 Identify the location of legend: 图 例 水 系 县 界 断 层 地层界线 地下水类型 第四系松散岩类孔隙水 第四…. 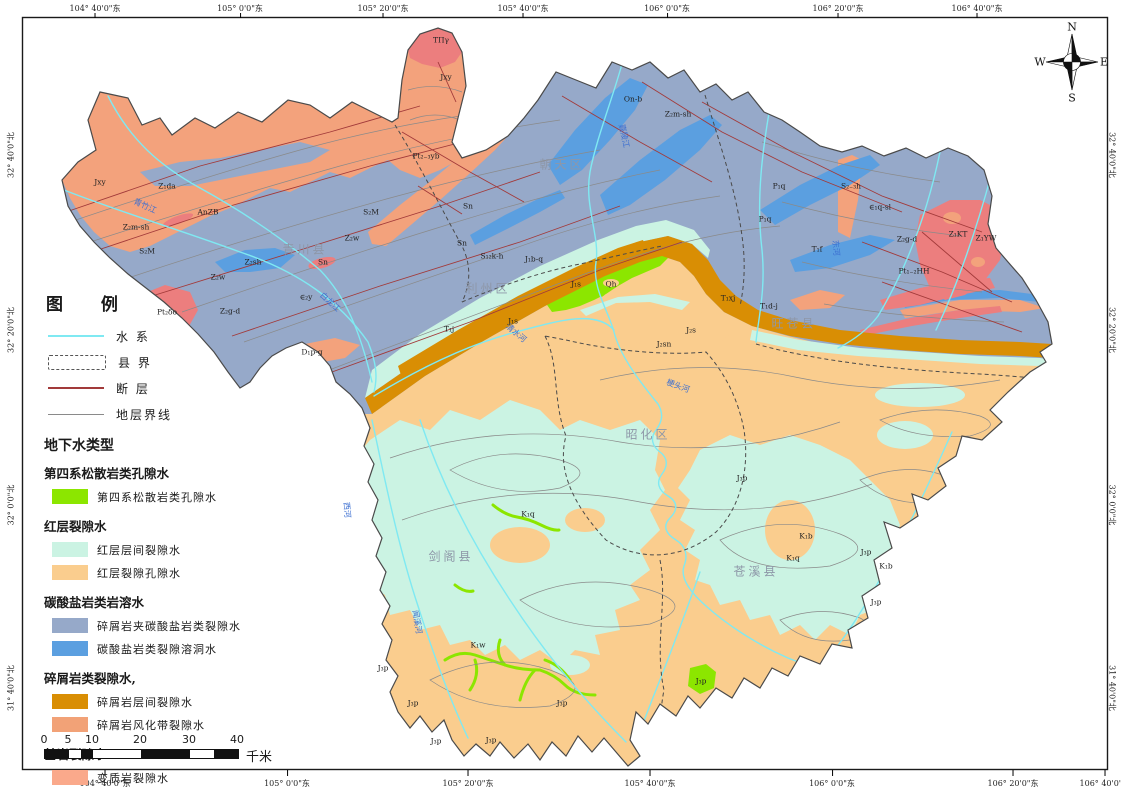
(169, 541).